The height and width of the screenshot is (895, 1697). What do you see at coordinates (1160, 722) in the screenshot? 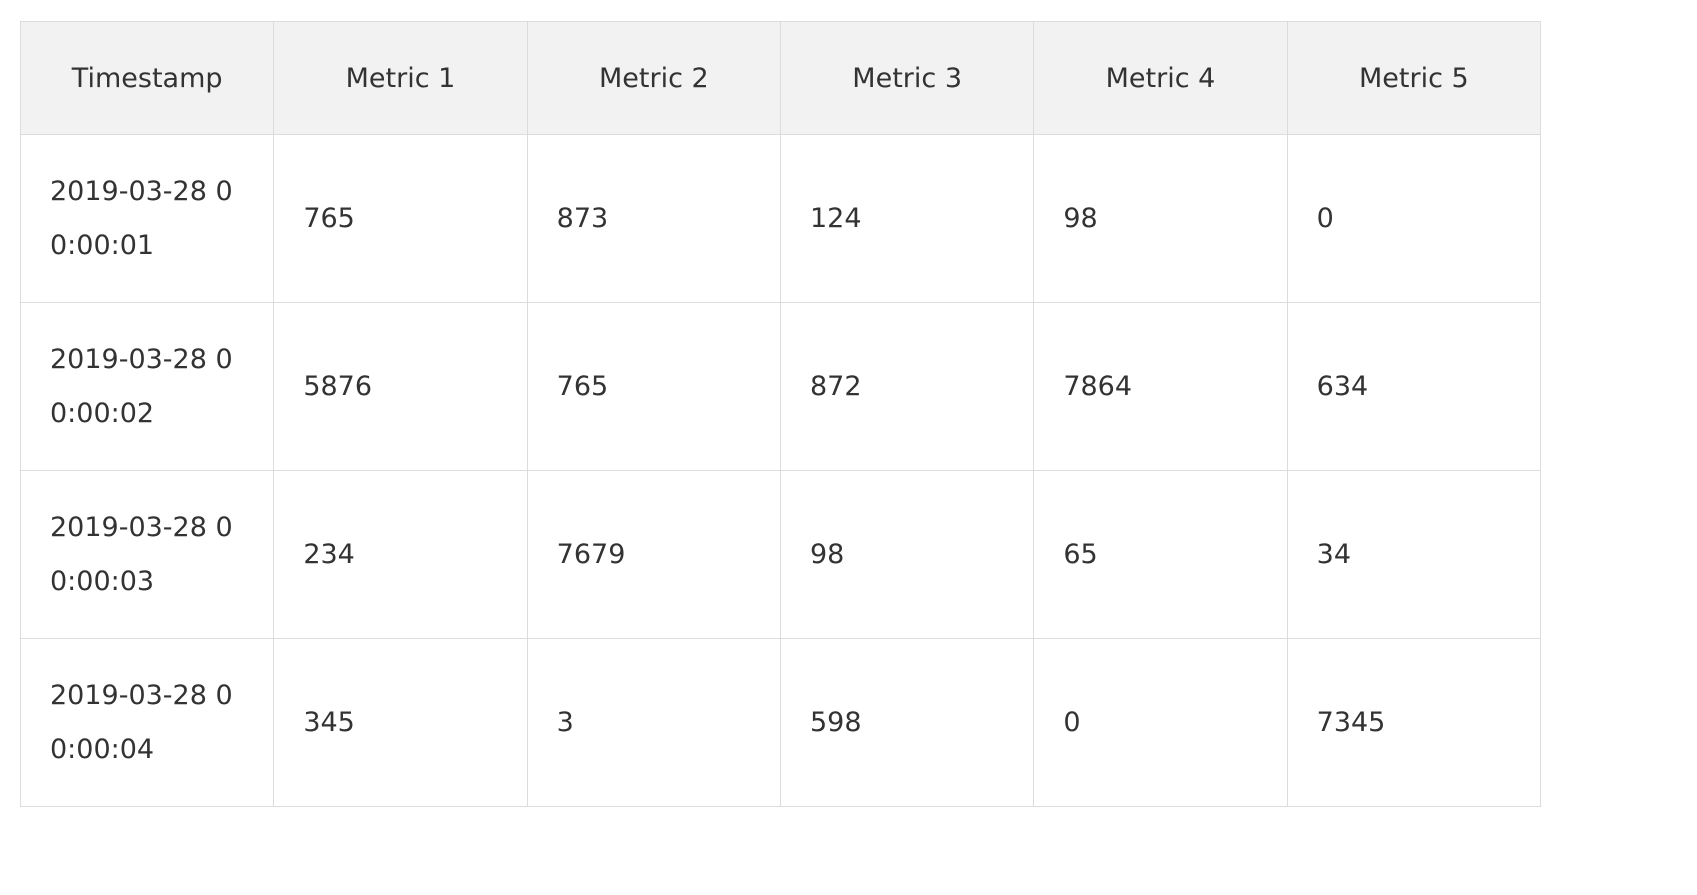
I see `metric-4-cell: 0` at bounding box center [1160, 722].